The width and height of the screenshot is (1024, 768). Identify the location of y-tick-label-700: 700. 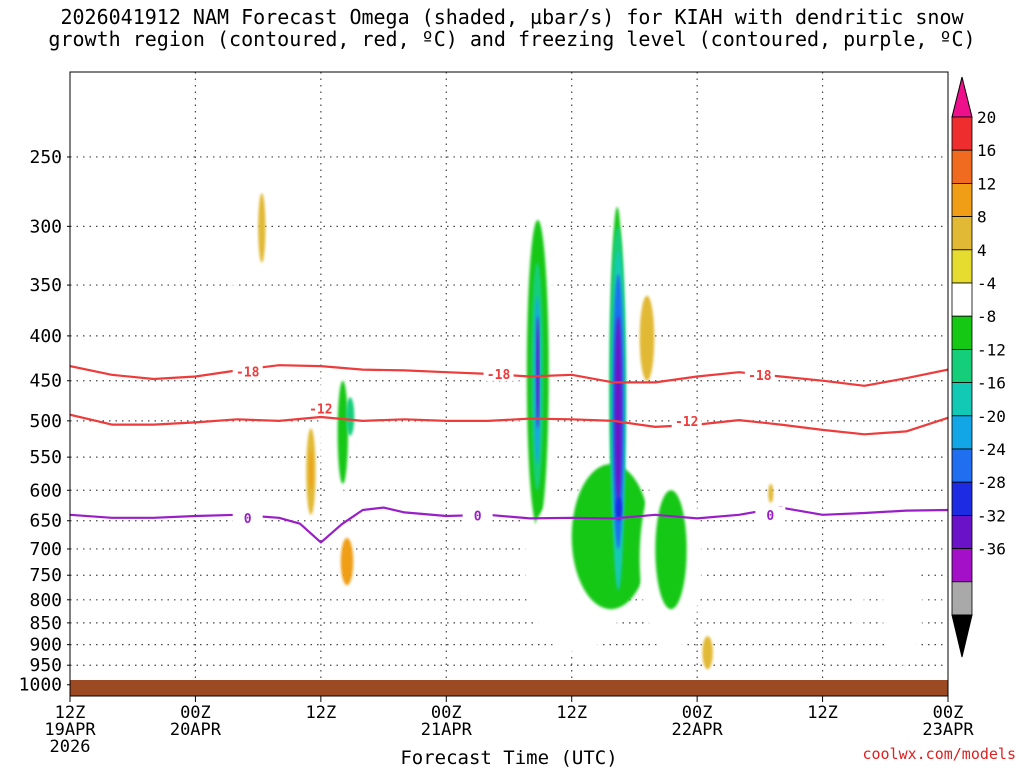
(45, 549).